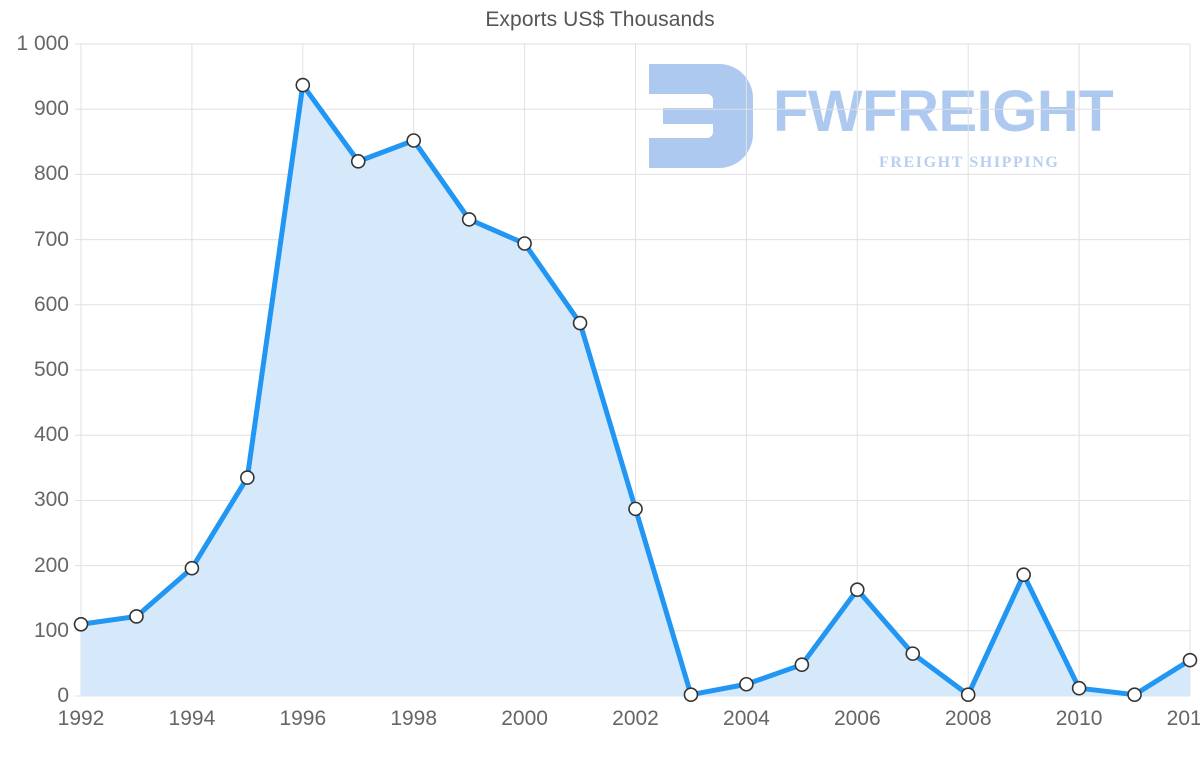  Describe the element at coordinates (1079, 688) in the screenshot. I see `data-point-marker: 2010: 12` at that location.